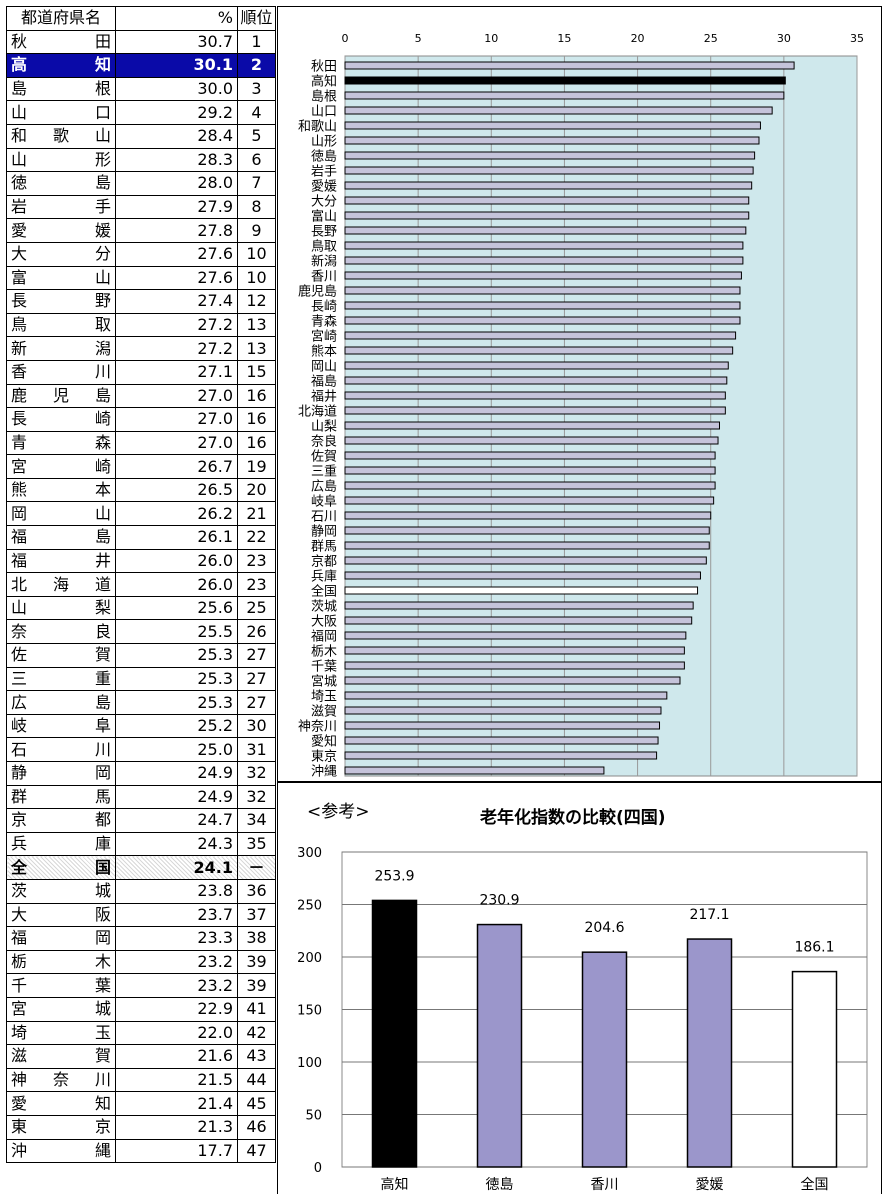 The width and height of the screenshot is (887, 1194). What do you see at coordinates (256, 632) in the screenshot?
I see `rank-value: 26` at bounding box center [256, 632].